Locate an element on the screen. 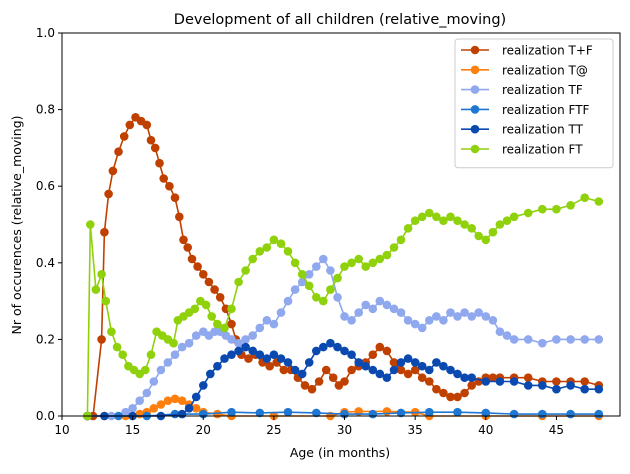 The image size is (630, 474). x-tick-label: 20 is located at coordinates (203, 430).